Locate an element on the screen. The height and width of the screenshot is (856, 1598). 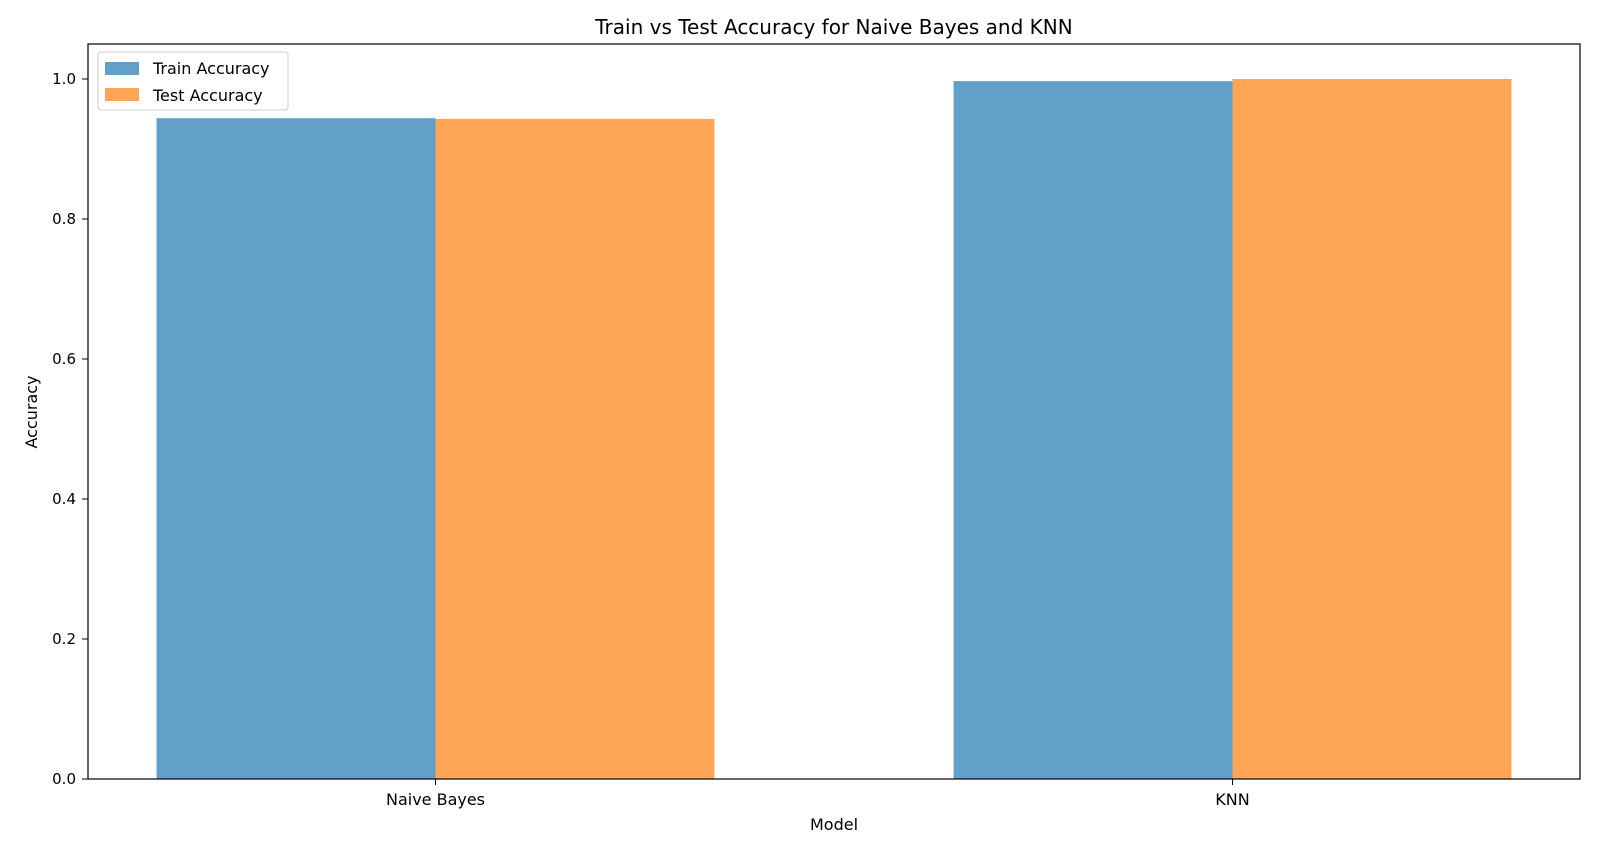
x-tick-label-knn: KNN is located at coordinates (1232, 799).